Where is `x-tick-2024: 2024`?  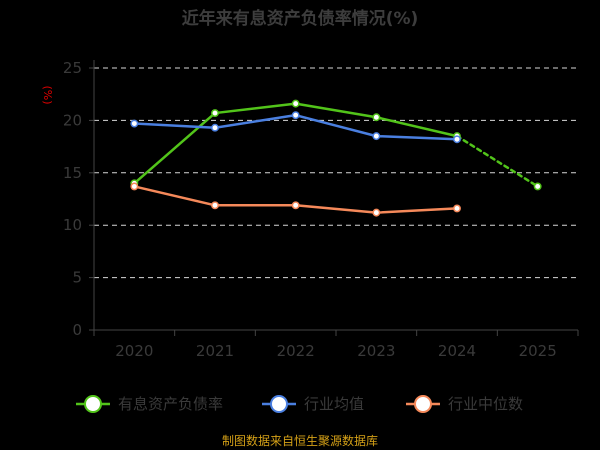
x-tick-2024: 2024 is located at coordinates (457, 351).